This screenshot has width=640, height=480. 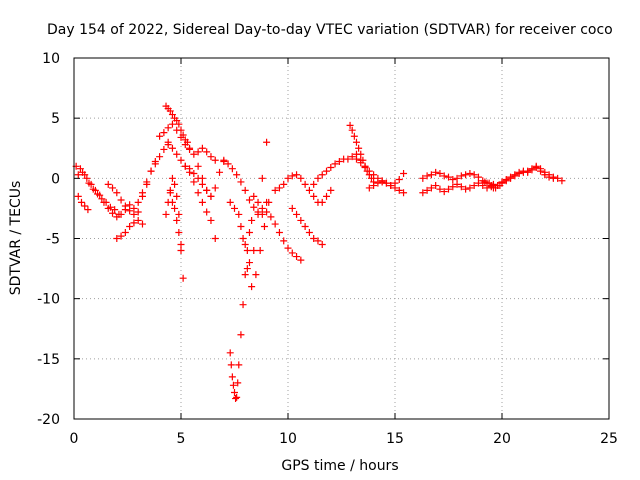 I want to click on series-arc09, so click(x=187, y=142).